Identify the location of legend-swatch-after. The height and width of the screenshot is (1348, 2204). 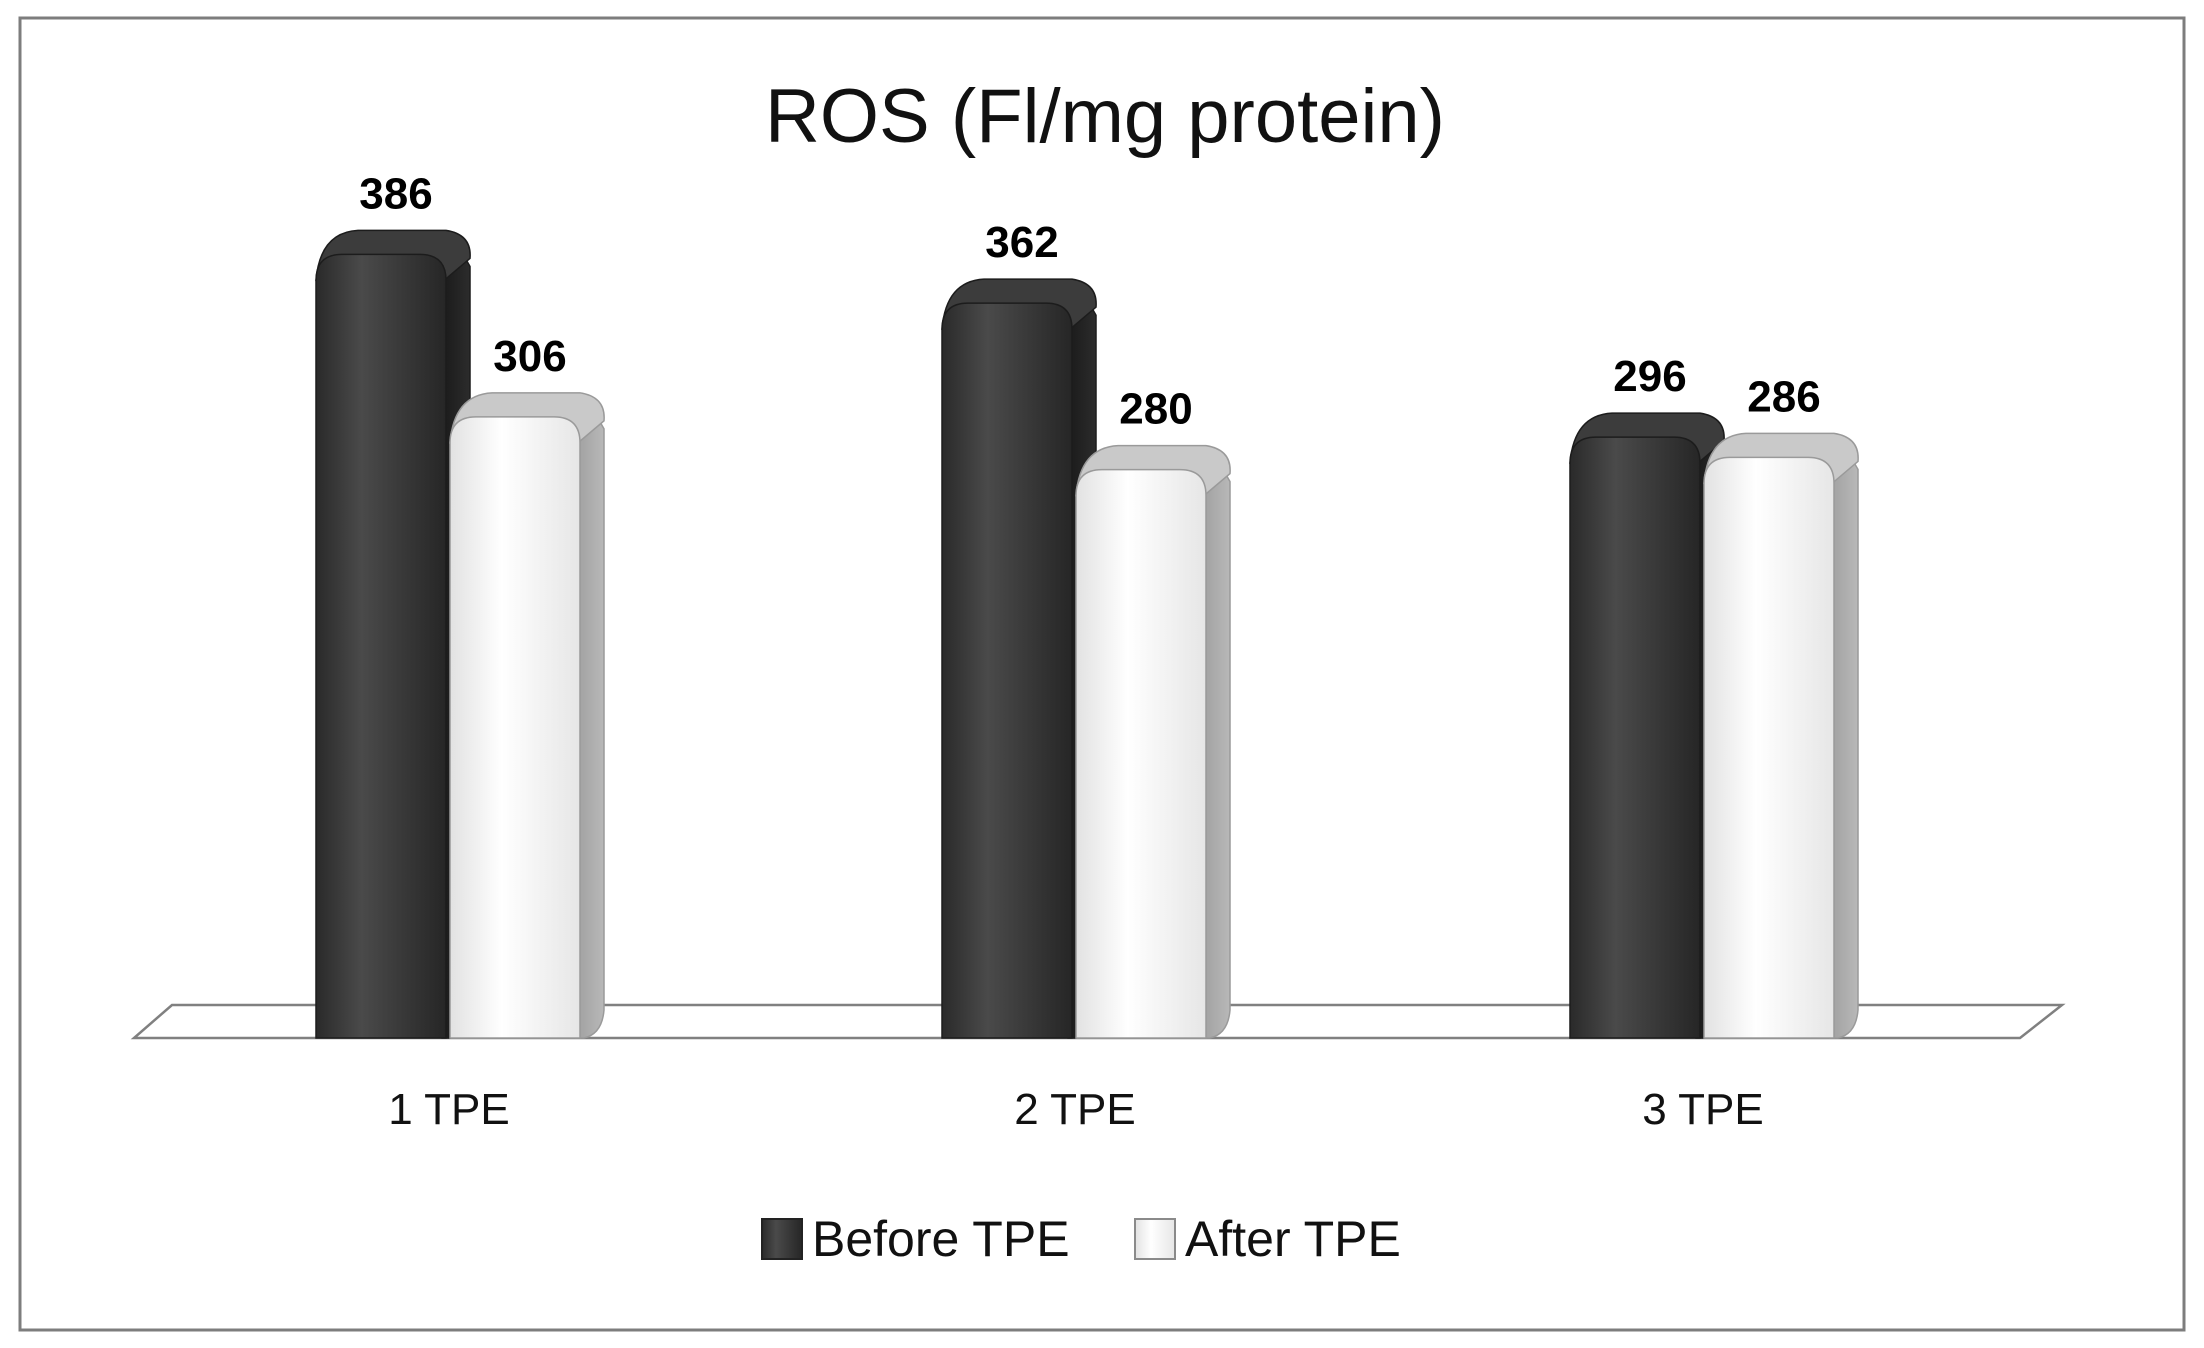
(1155, 1239).